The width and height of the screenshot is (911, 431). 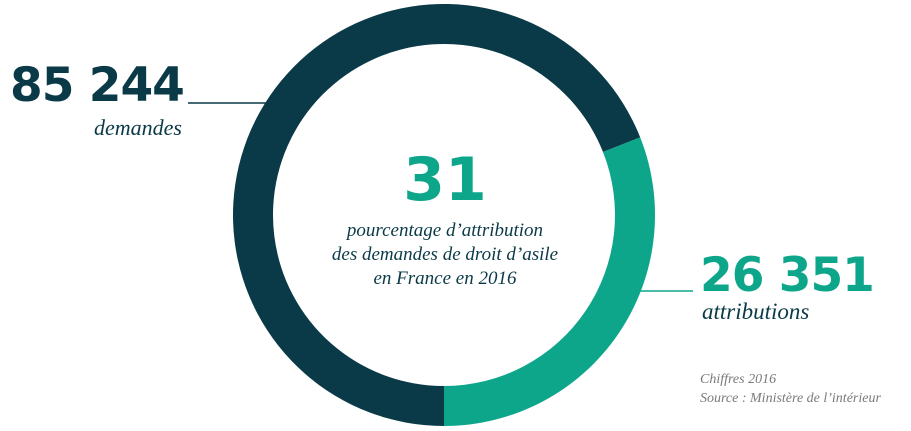 I want to click on center-caption-line: en France en 2016, so click(x=445, y=278).